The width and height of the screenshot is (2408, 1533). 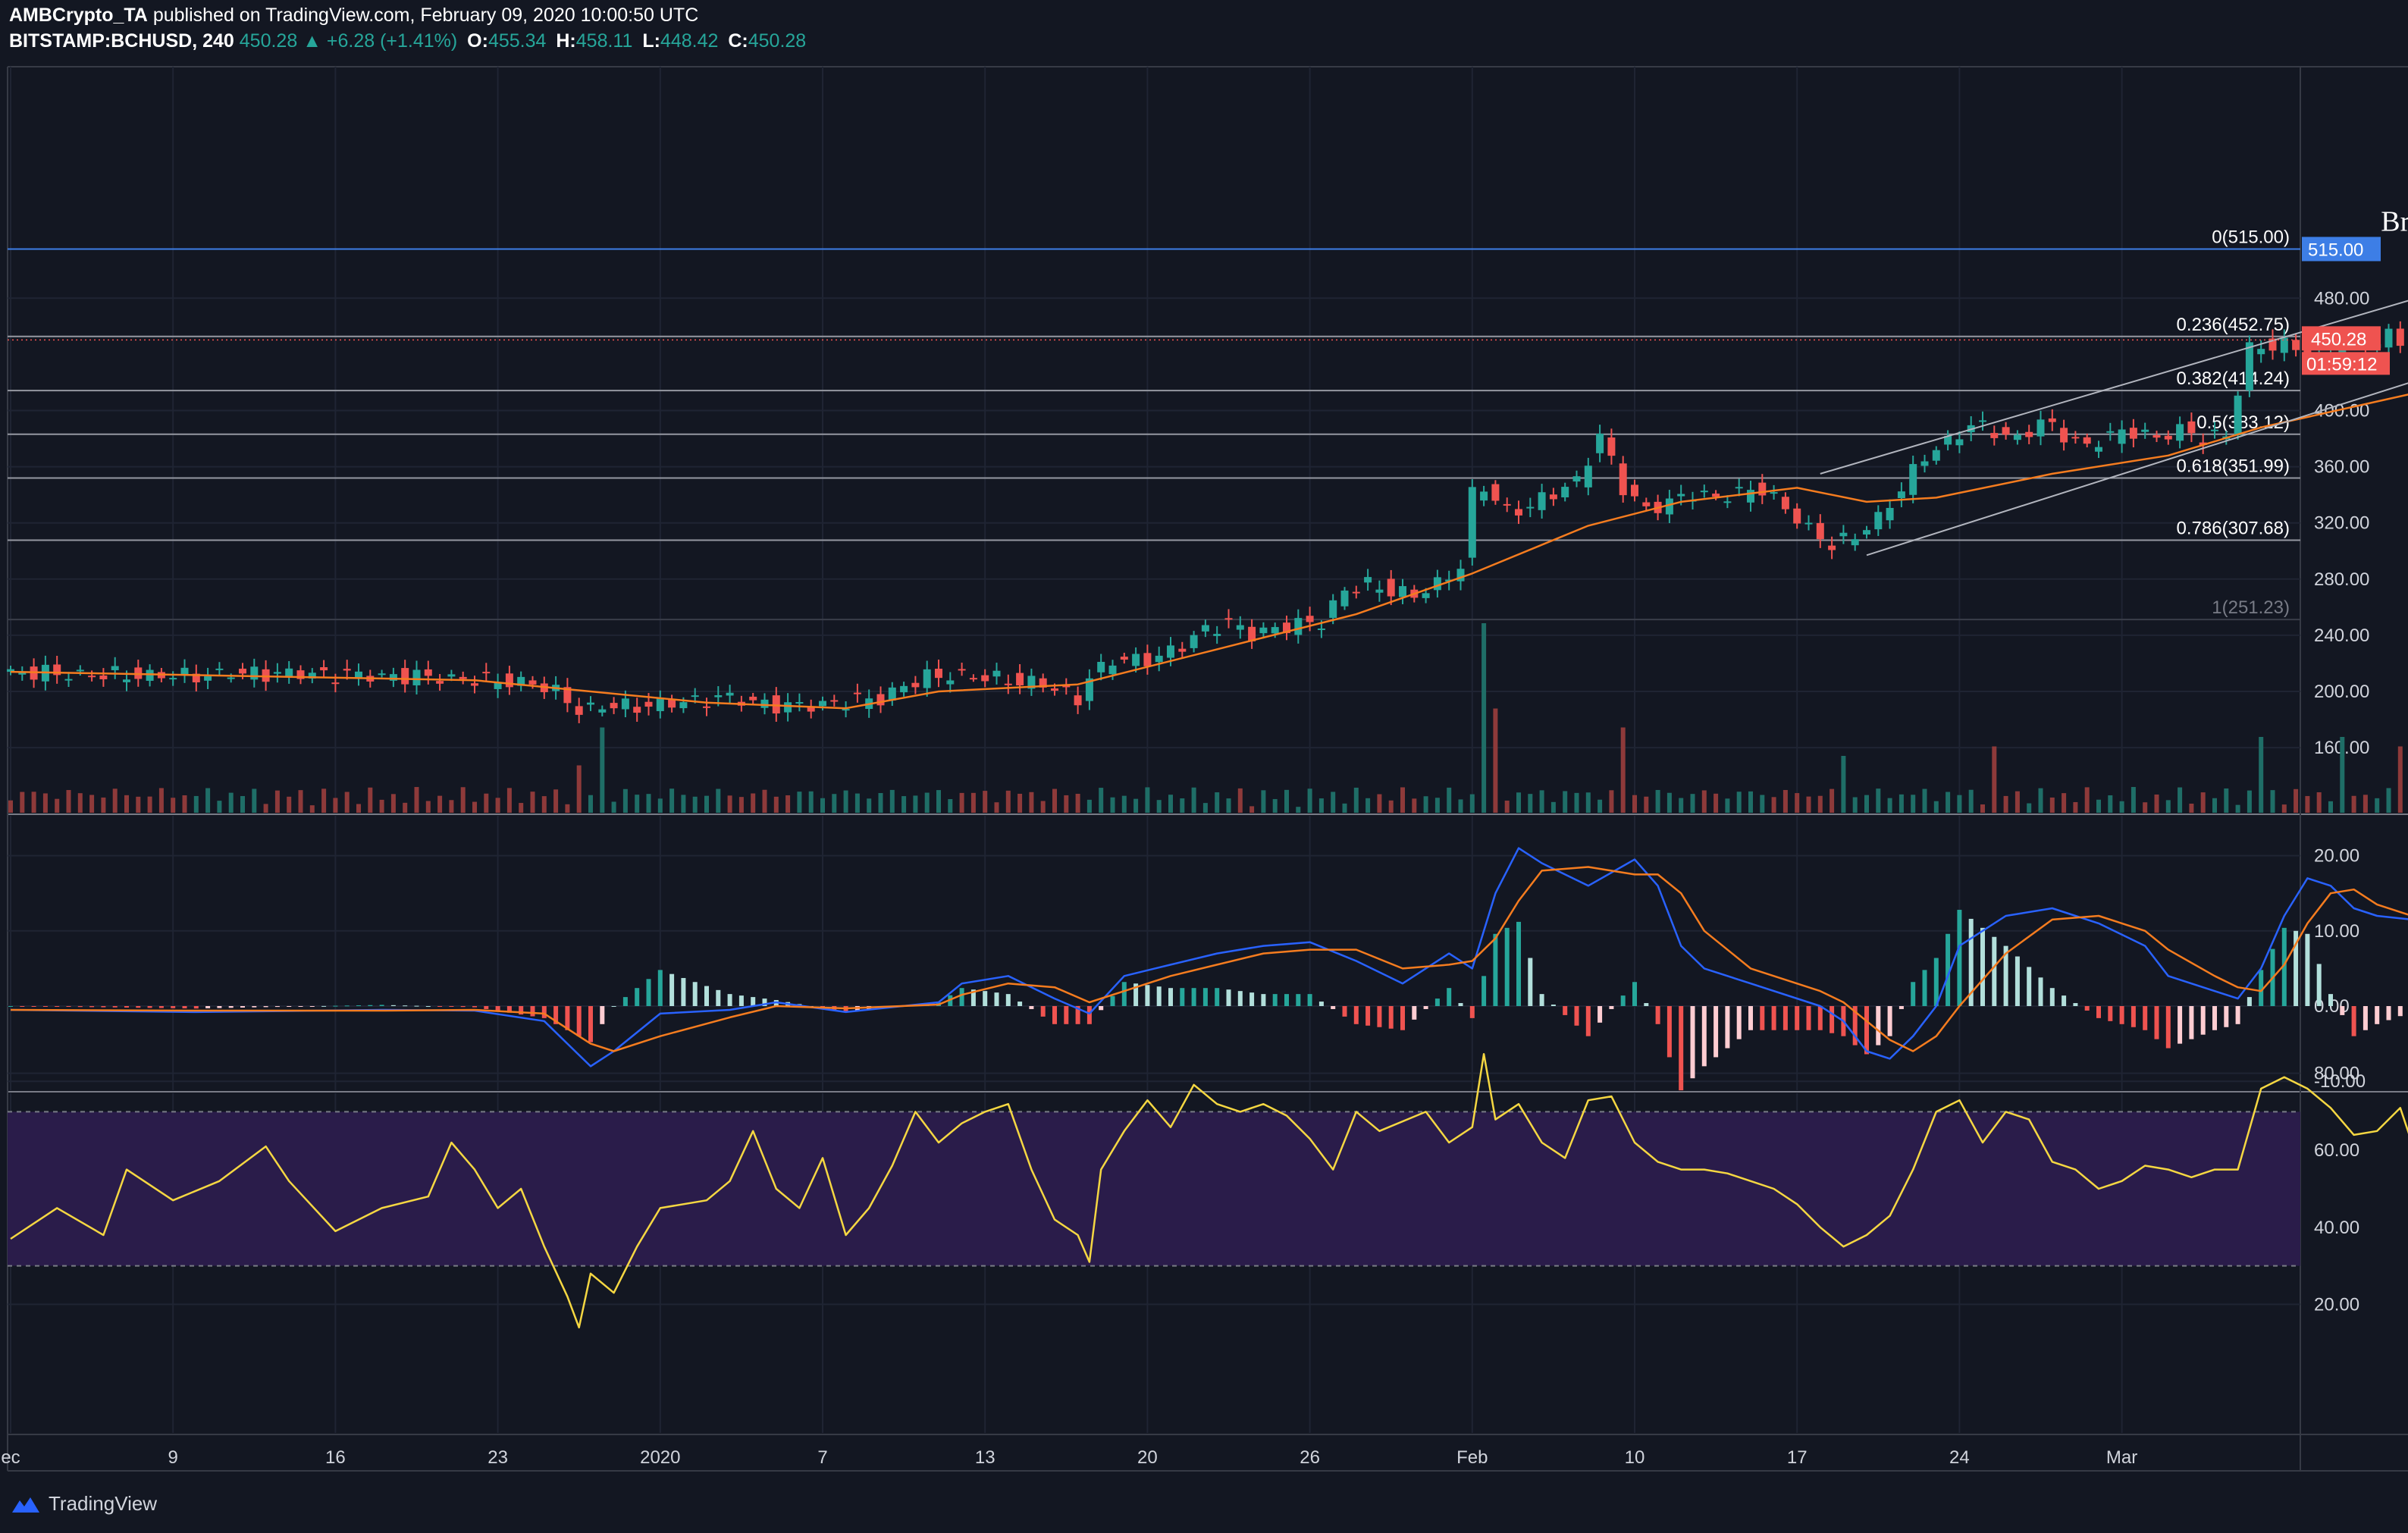 What do you see at coordinates (218, 41) in the screenshot?
I see `interval-label: 240` at bounding box center [218, 41].